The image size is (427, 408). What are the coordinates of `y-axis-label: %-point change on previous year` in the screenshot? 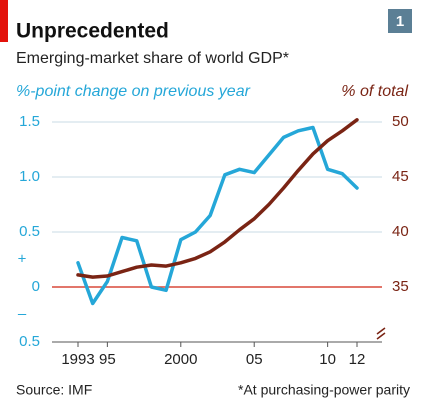 It's located at (133, 91).